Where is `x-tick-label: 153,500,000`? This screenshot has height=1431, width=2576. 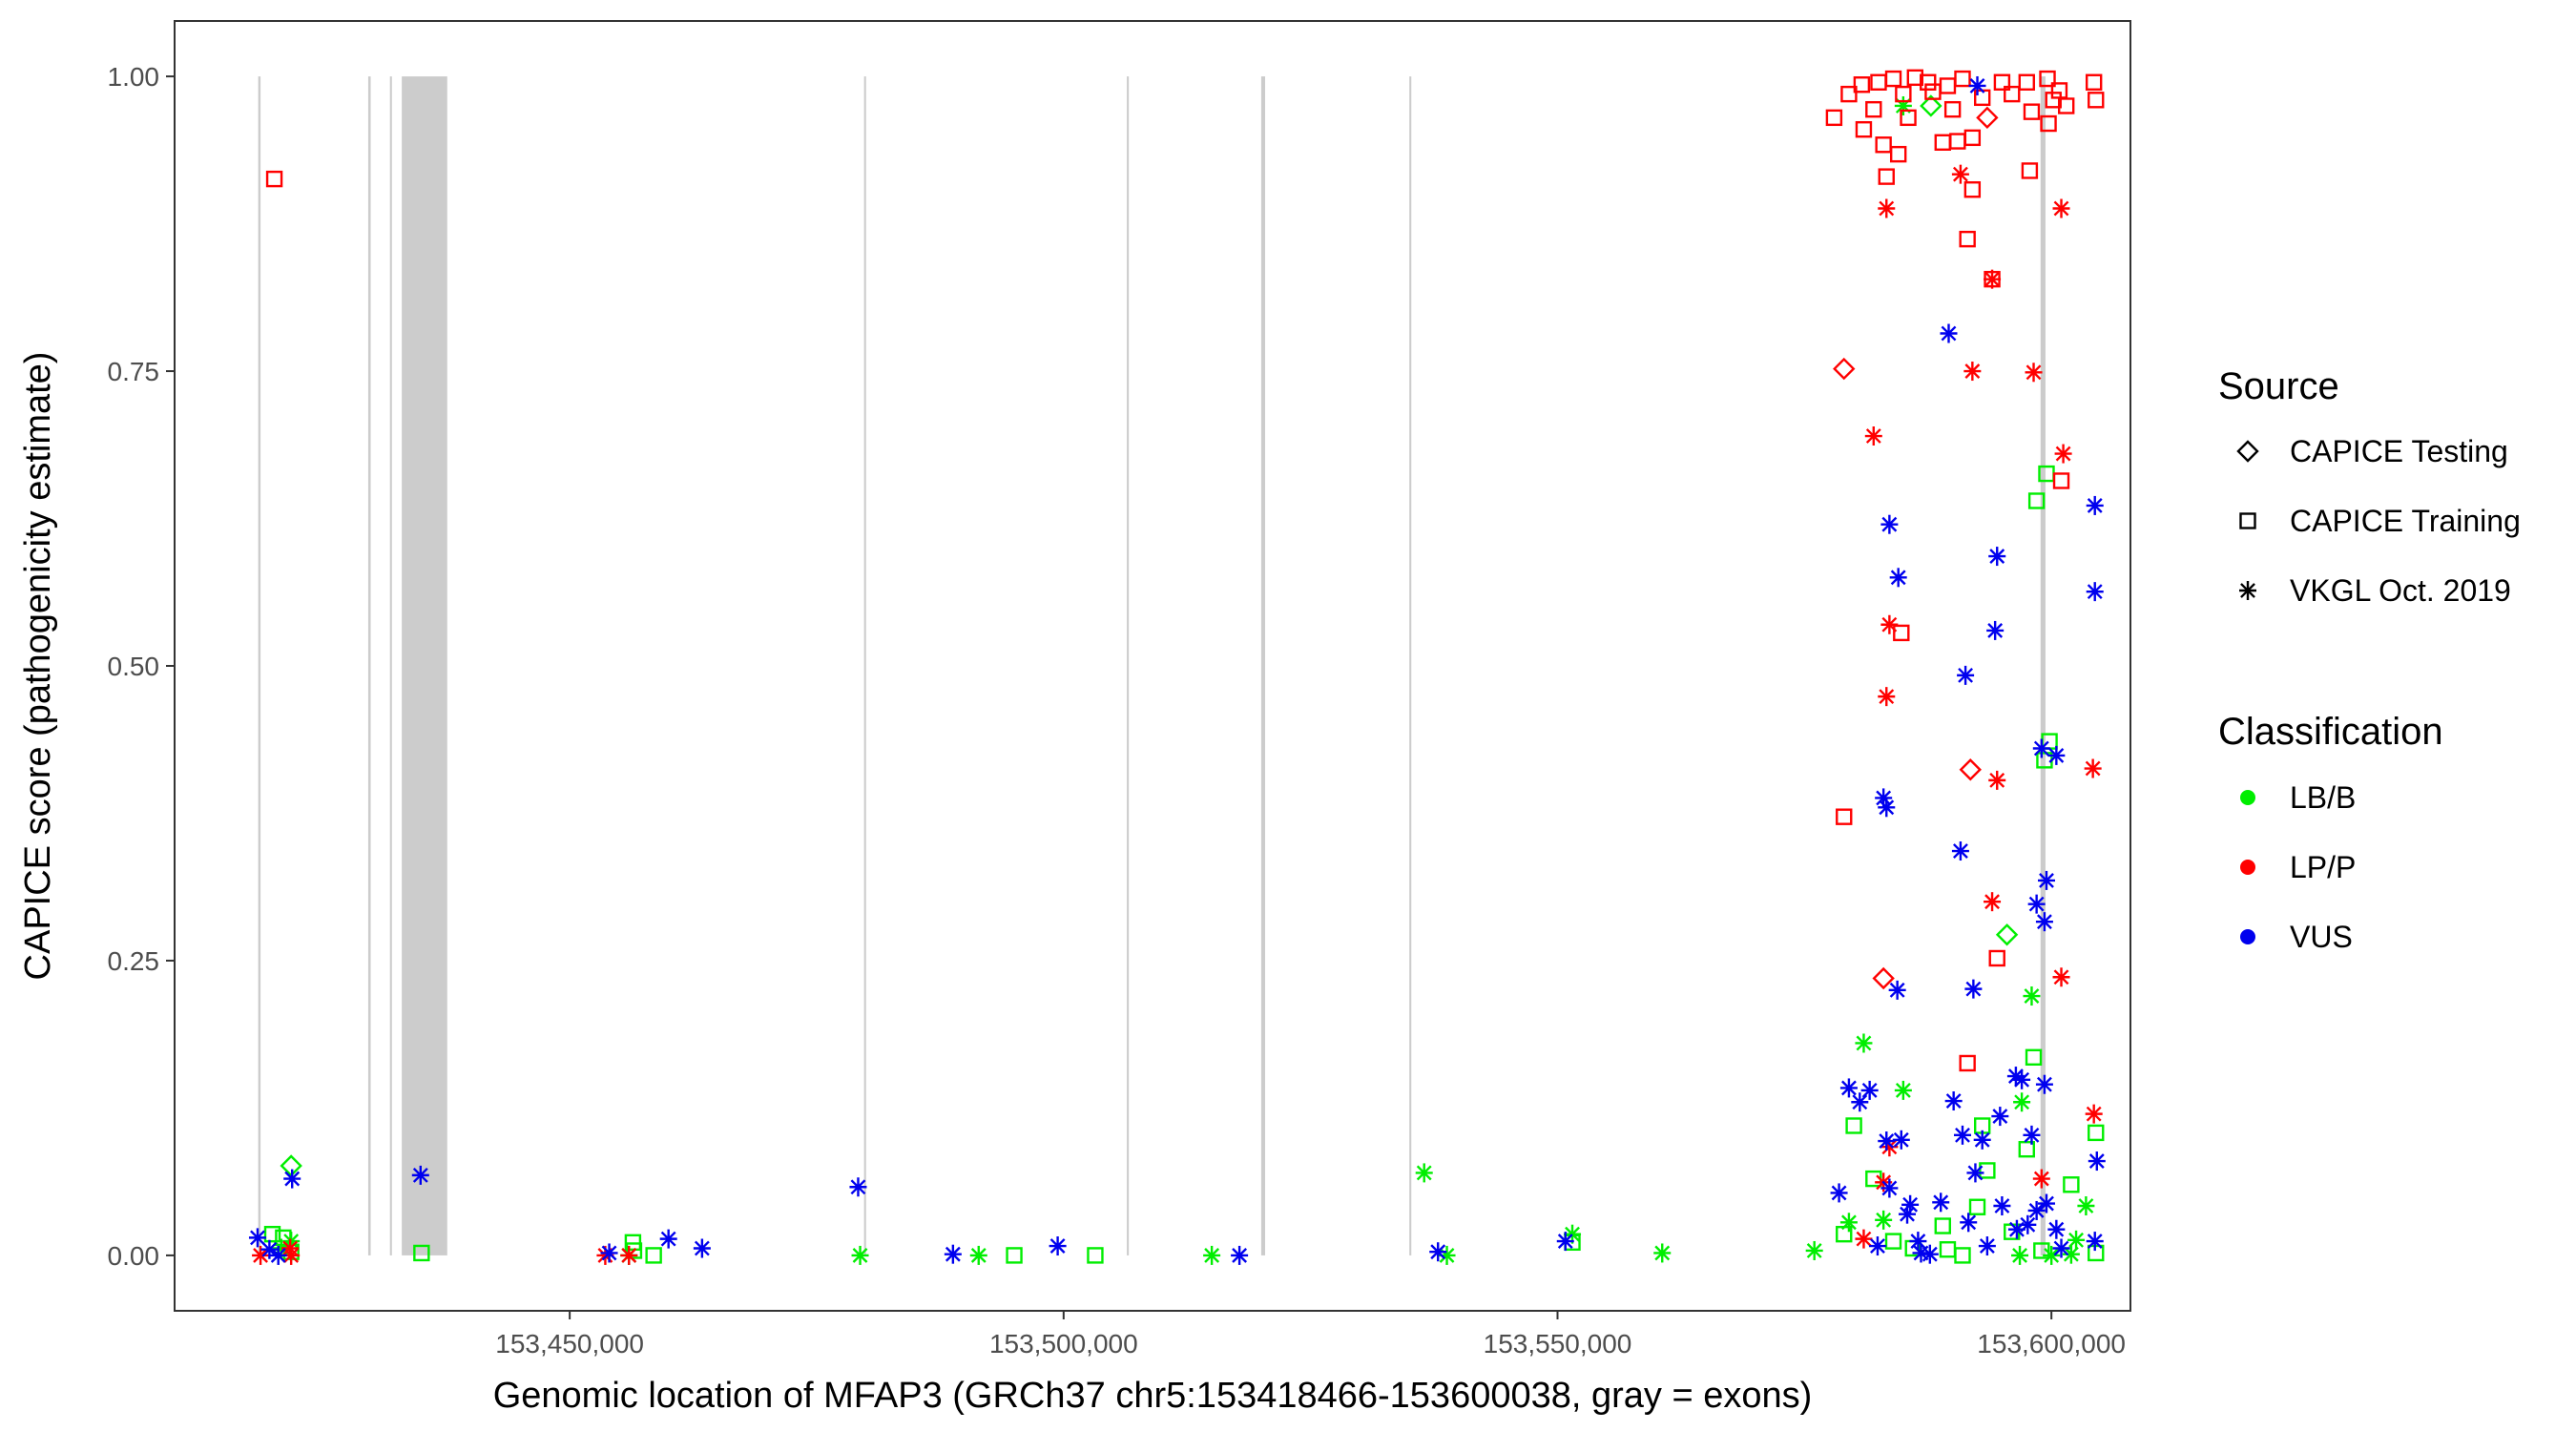
x-tick-label: 153,500,000 is located at coordinates (1063, 1343).